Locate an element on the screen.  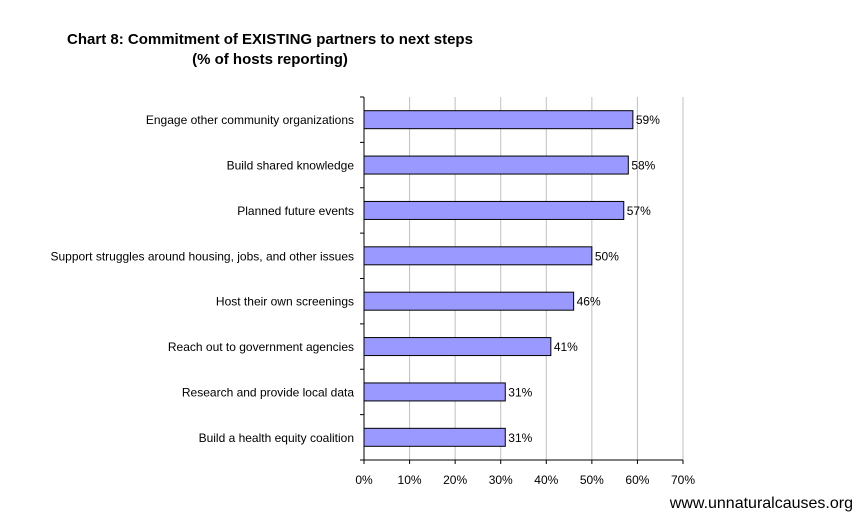
x-tick-label: 60% is located at coordinates (637, 480).